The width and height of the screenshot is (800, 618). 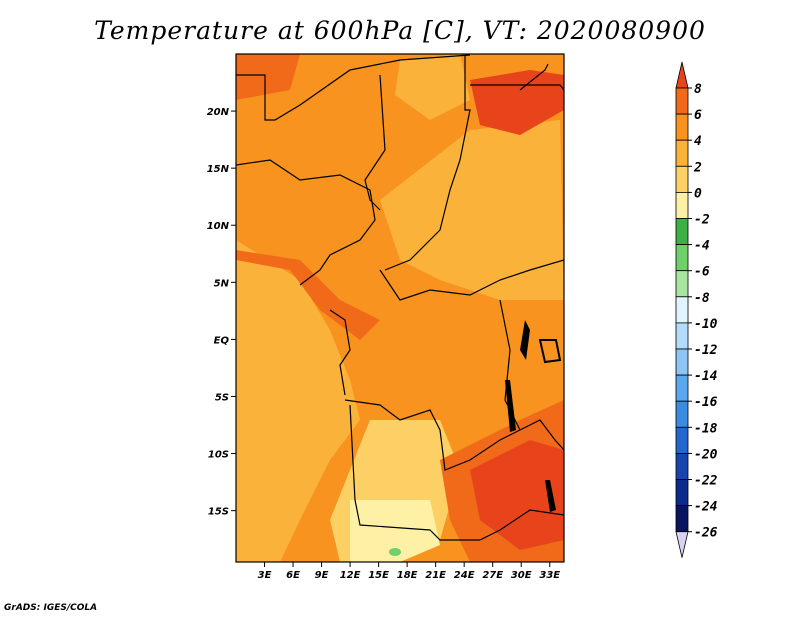 I want to click on x-tick-label: 24E, so click(x=464, y=575).